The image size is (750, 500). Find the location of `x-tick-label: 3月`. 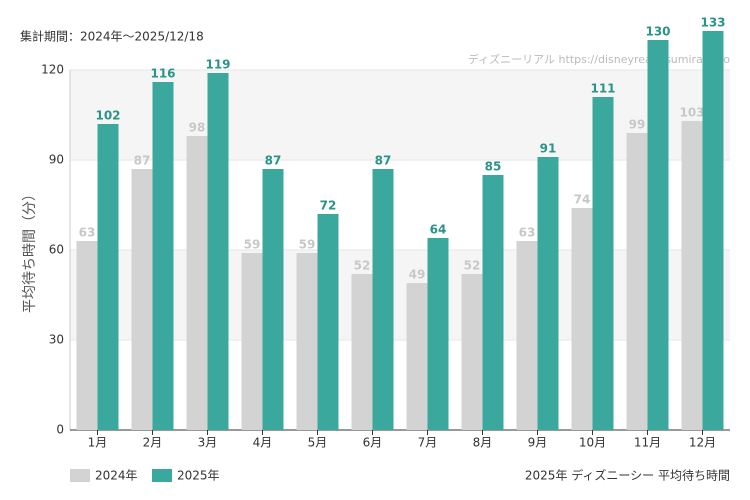

x-tick-label: 3月 is located at coordinates (208, 443).